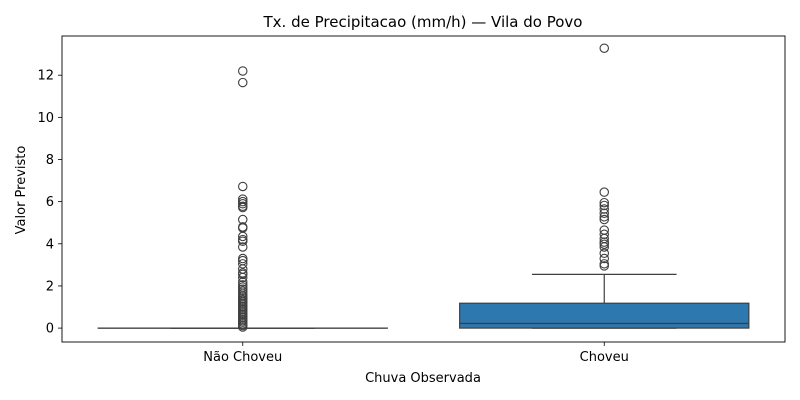 Image resolution: width=800 pixels, height=400 pixels. I want to click on box-2-iqr-box, so click(604, 315).